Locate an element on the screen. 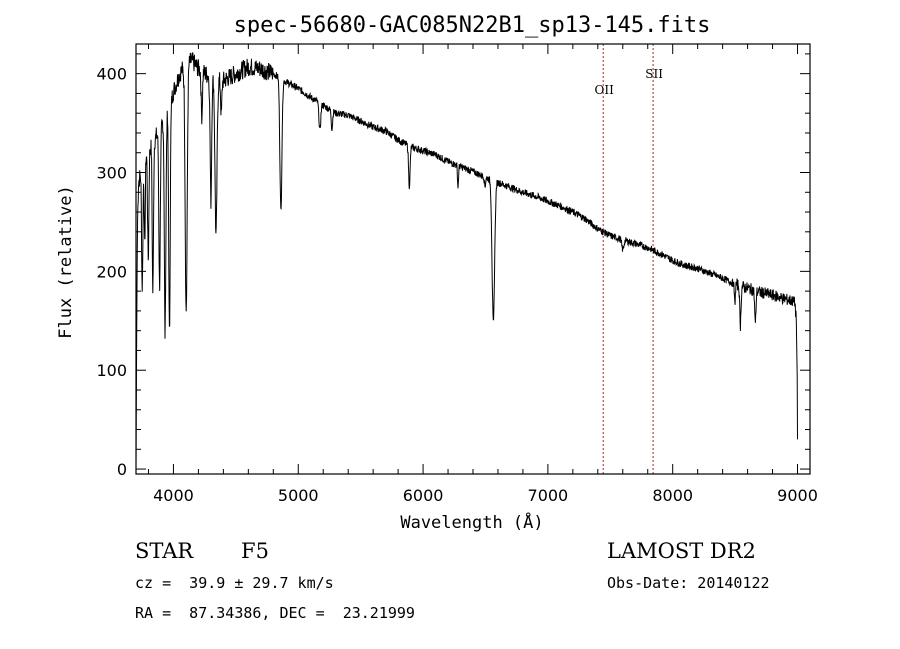  spectral-subclass: F5 is located at coordinates (255, 551).